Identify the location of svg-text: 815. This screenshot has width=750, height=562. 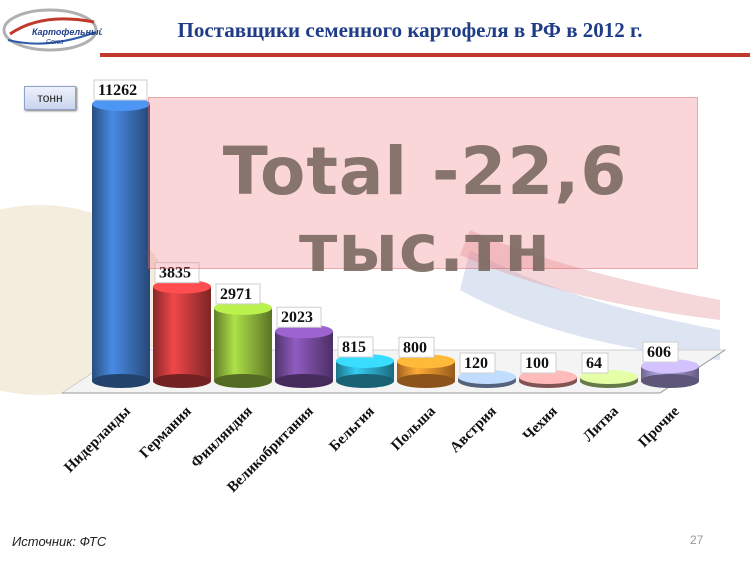
(354, 347).